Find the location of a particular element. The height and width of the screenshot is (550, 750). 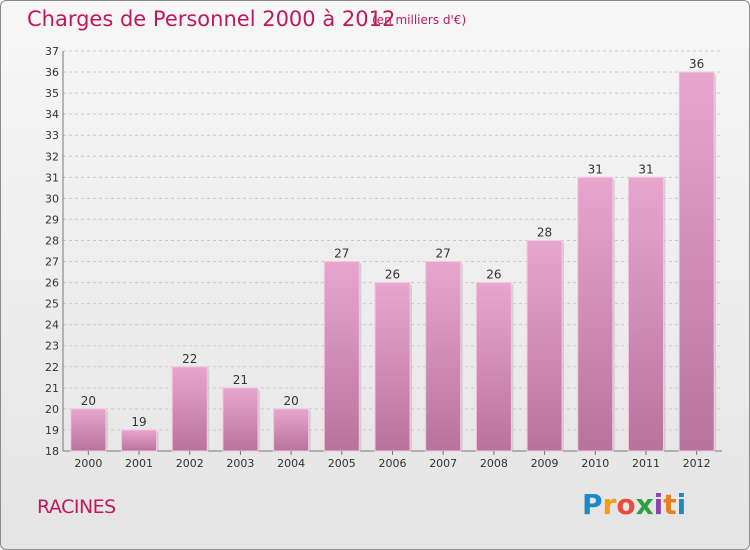

y-tick-label: 25 is located at coordinates (52, 304).